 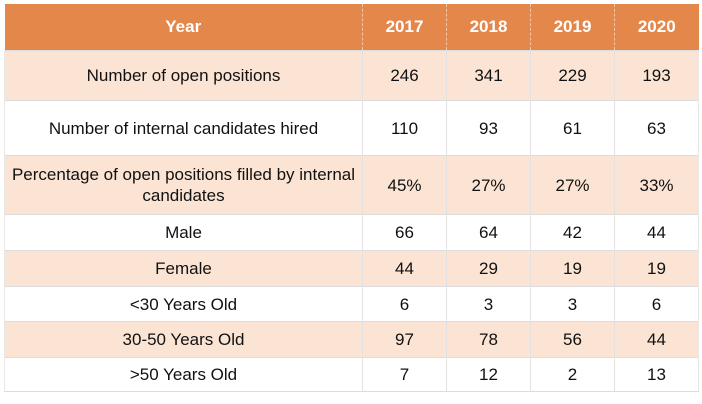 I want to click on table-row: <30 Years Old 6 3 3 6, so click(x=351, y=304).